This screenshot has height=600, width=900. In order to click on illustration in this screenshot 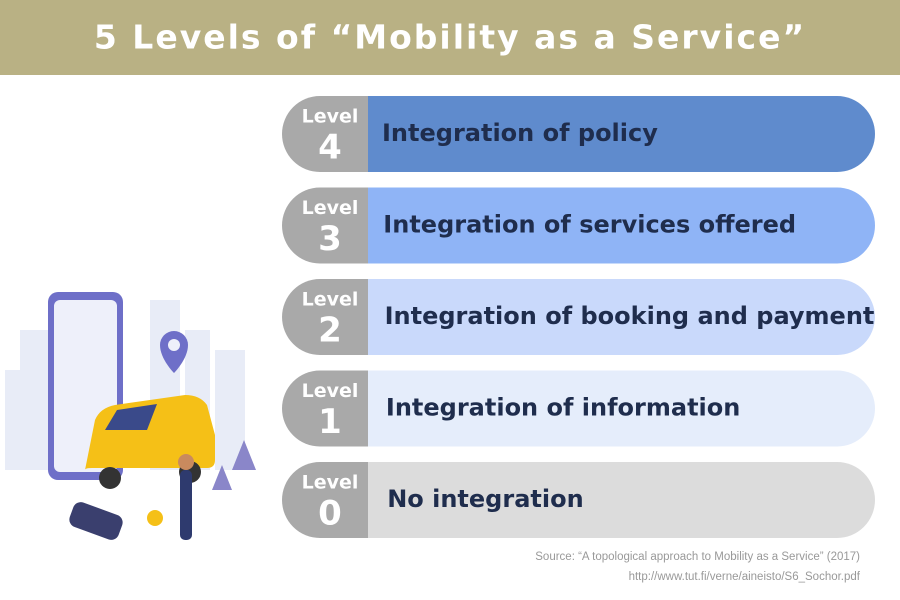, I will do `click(130, 416)`.